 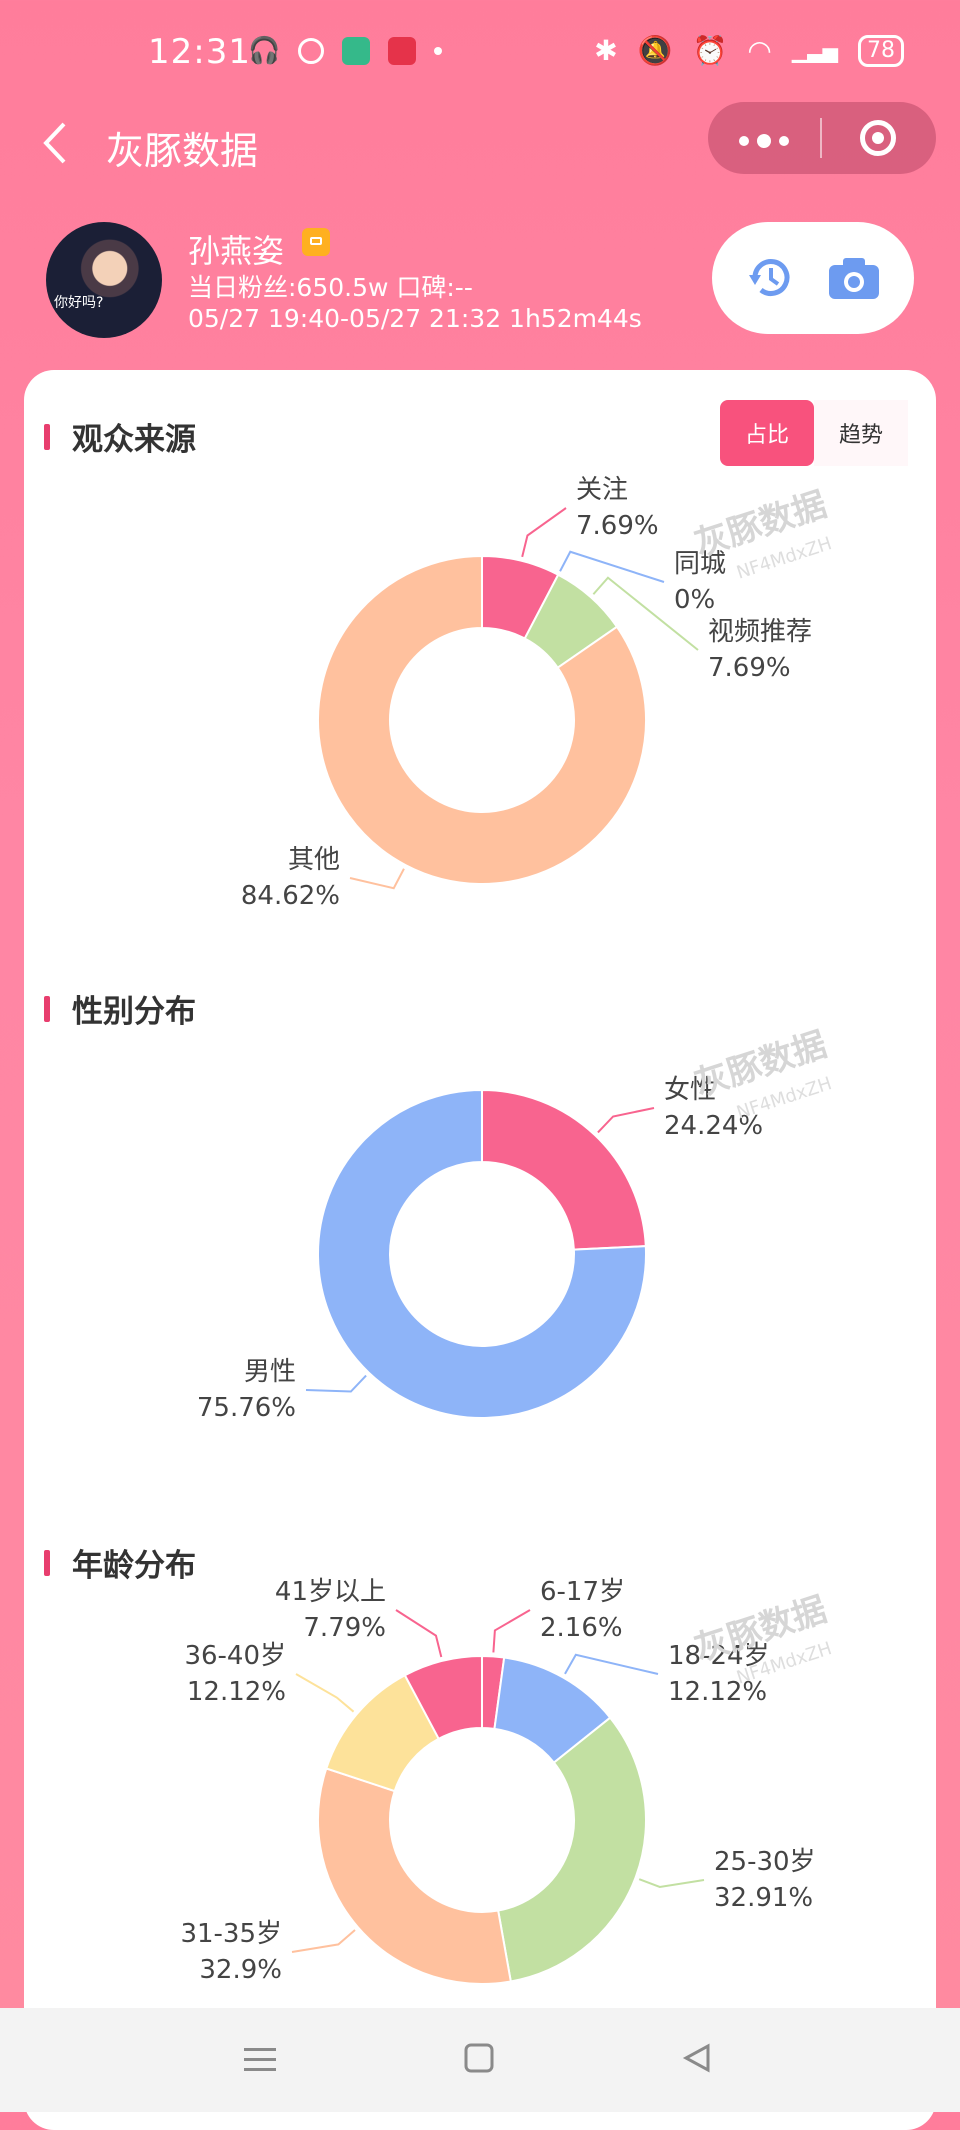 I want to click on target-icon, so click(x=878, y=138).